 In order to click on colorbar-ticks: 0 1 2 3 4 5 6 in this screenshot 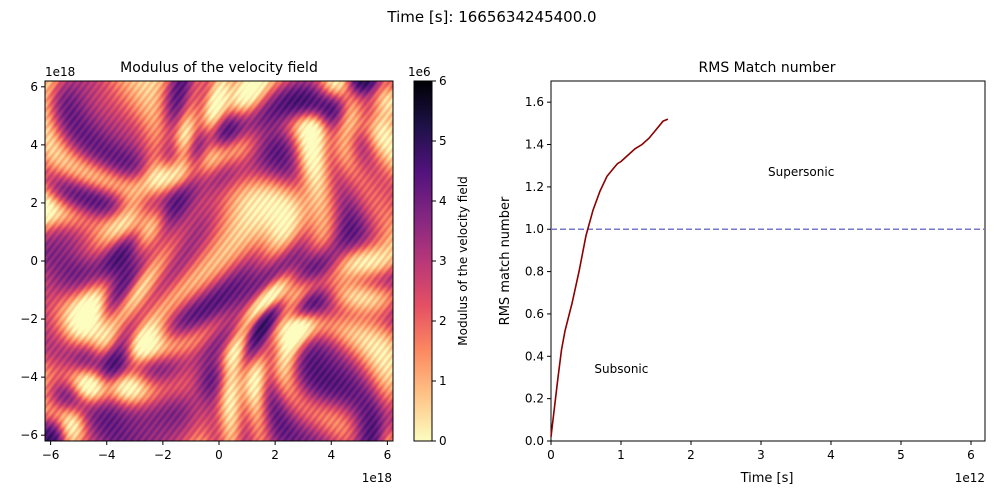, I will do `click(439, 261)`.